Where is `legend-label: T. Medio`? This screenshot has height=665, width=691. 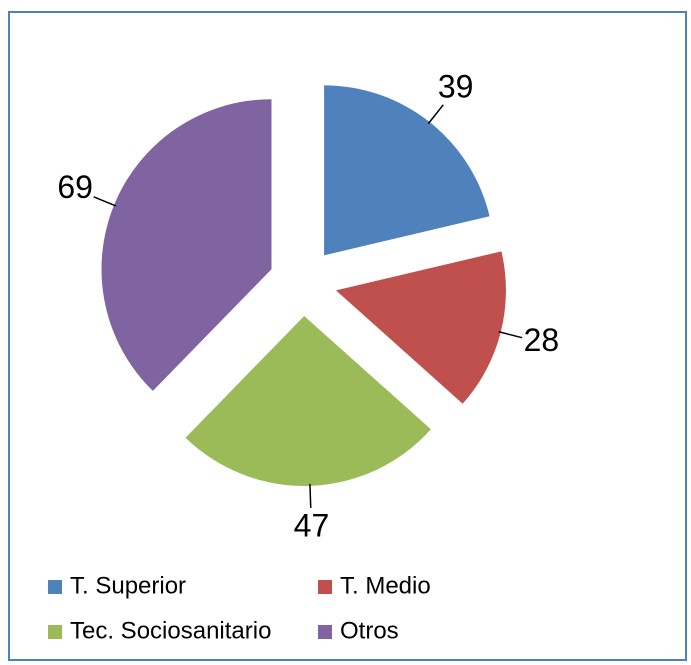
legend-label: T. Medio is located at coordinates (385, 585).